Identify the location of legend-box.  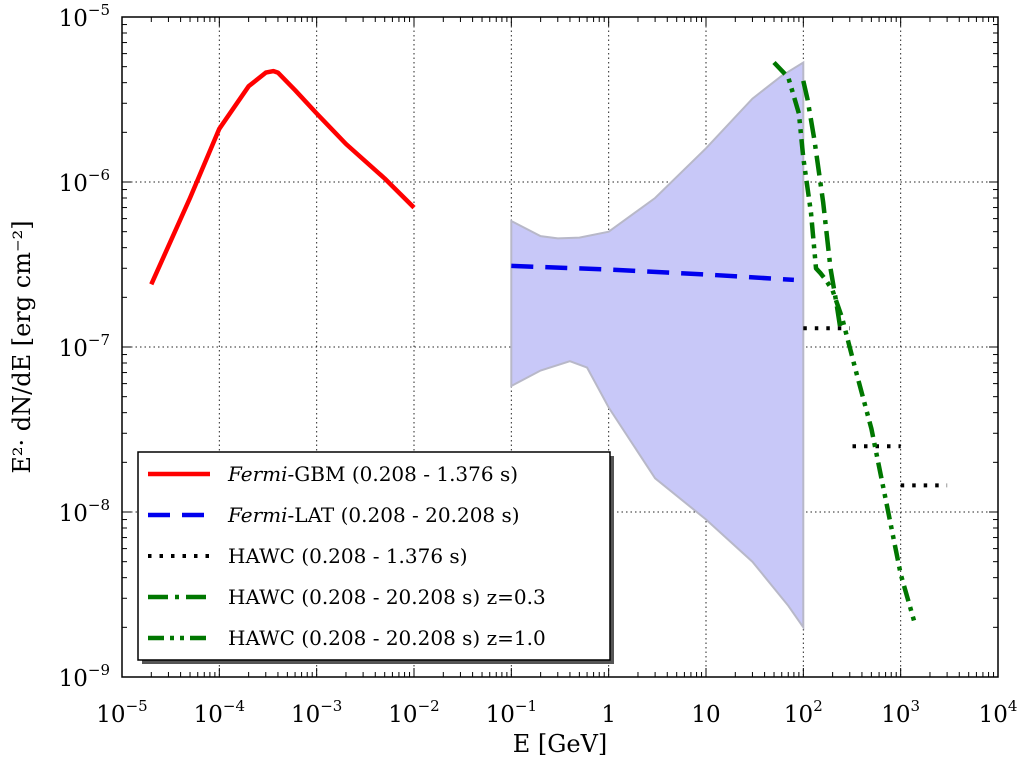
(374, 556).